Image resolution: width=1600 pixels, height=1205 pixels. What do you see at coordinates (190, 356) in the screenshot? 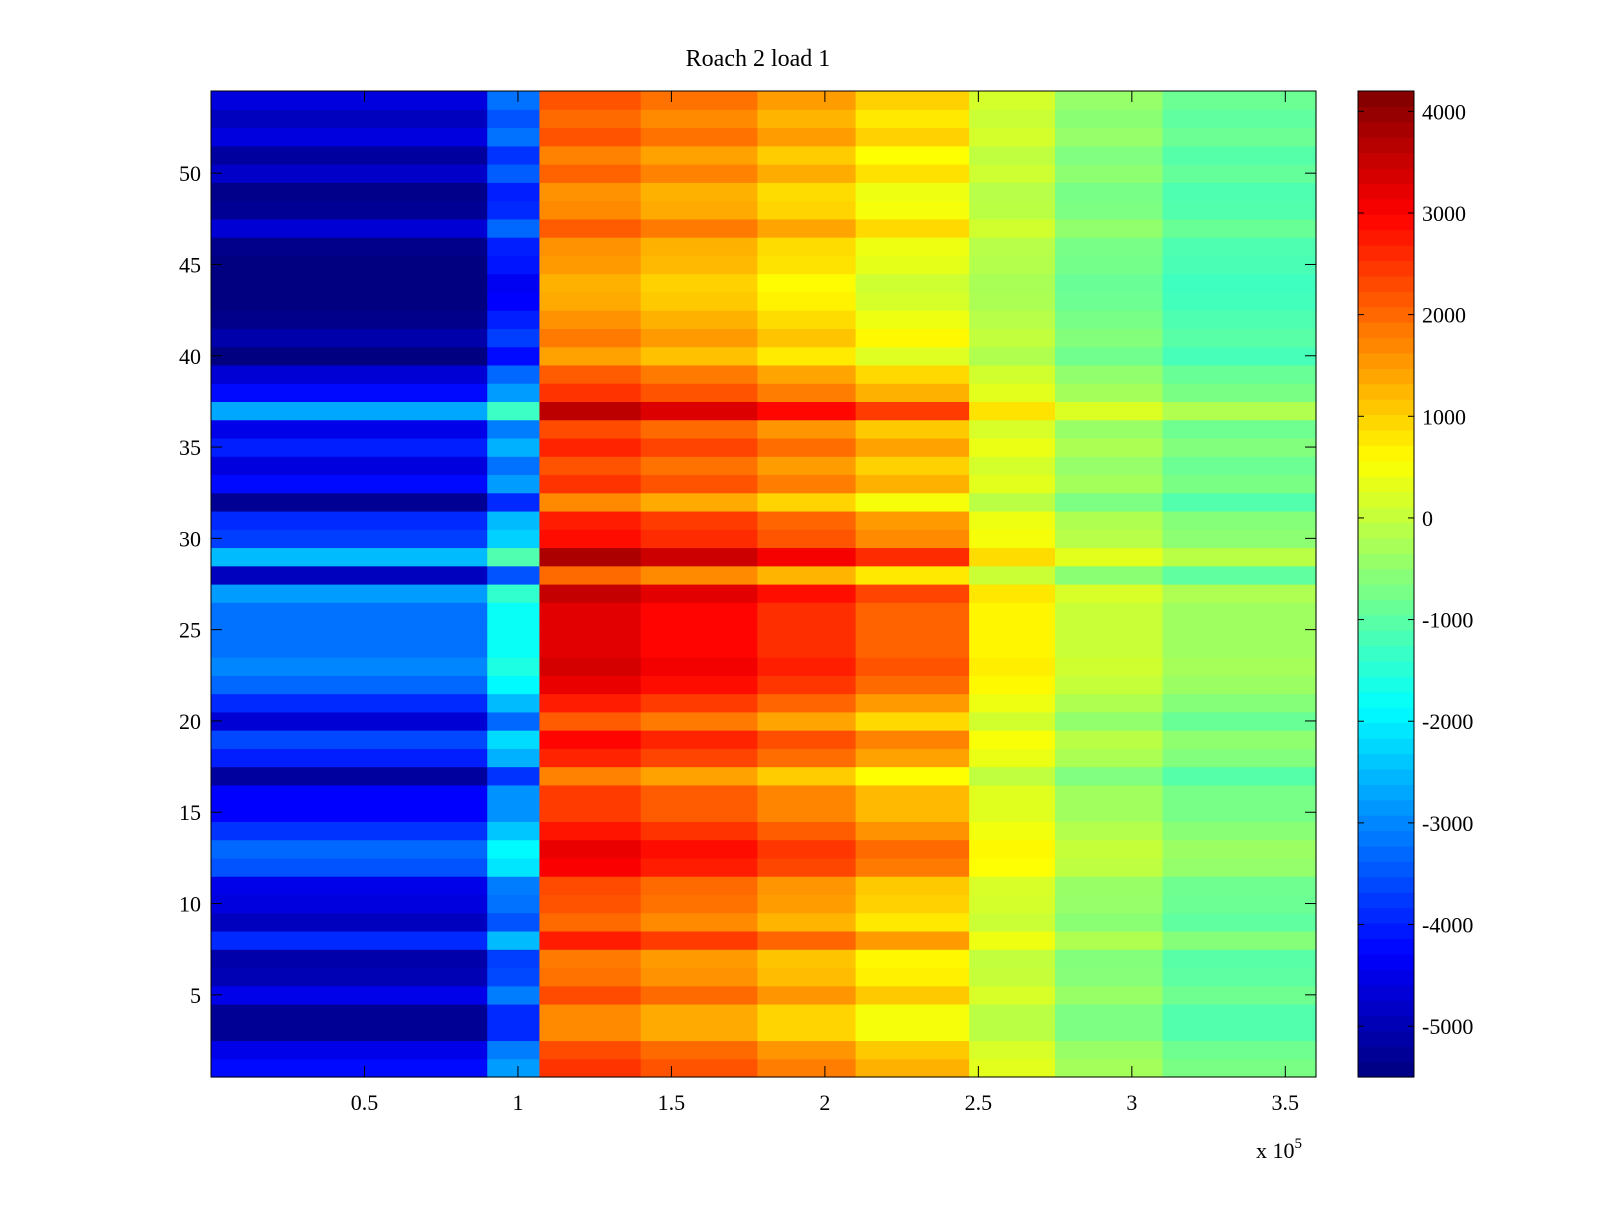
I see `y-tick-label: 40` at bounding box center [190, 356].